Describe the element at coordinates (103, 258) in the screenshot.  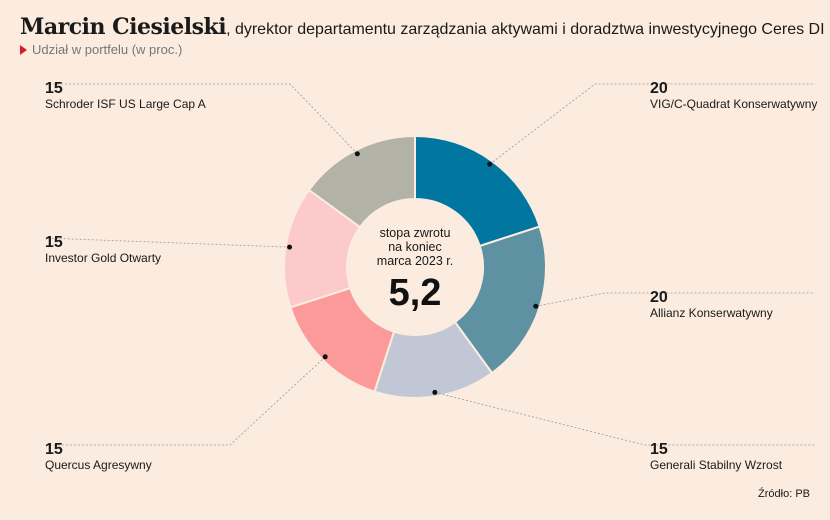
I see `category-label-5: Investor Gold Otwarty` at that location.